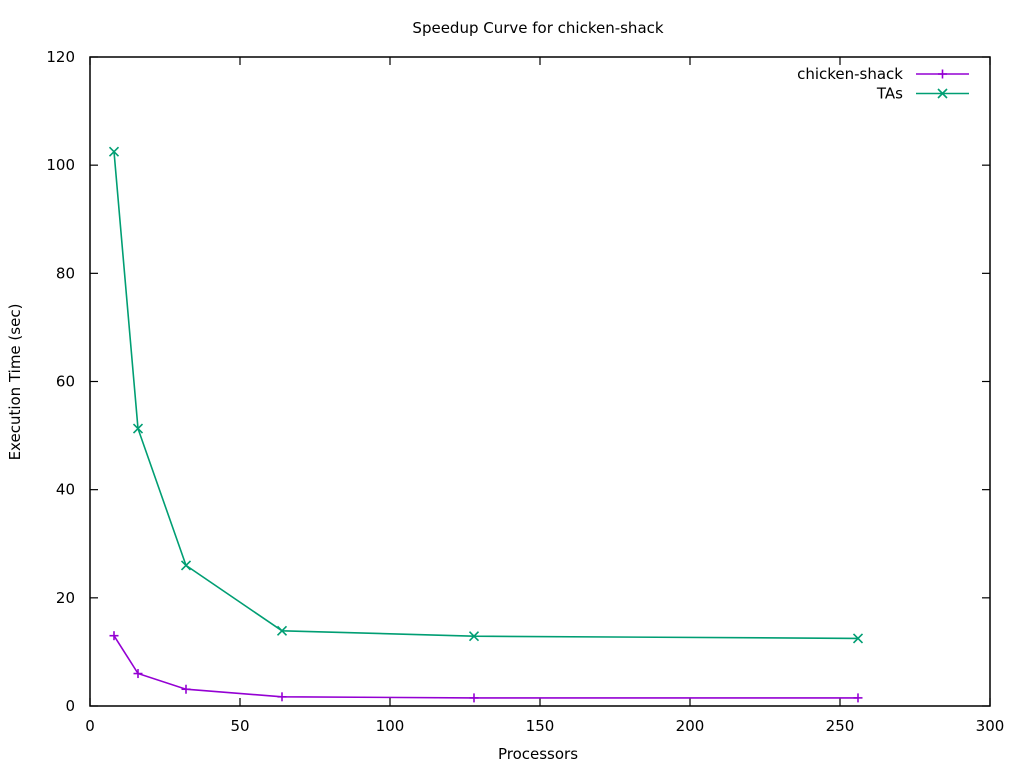  Describe the element at coordinates (889, 94) in the screenshot. I see `legend-label-tas: TAs` at that location.